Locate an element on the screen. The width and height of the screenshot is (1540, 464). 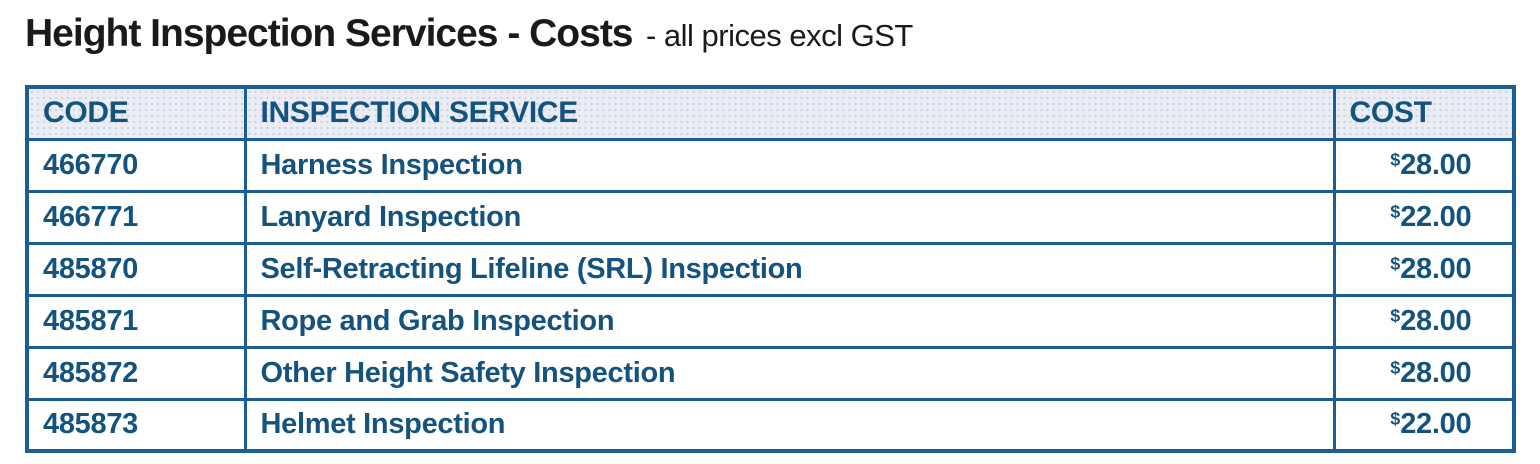
column-header-cost: COST is located at coordinates (1424, 113).